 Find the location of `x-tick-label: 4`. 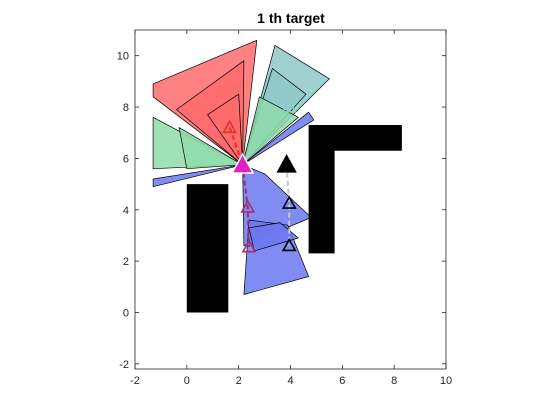

x-tick-label: 4 is located at coordinates (290, 381).